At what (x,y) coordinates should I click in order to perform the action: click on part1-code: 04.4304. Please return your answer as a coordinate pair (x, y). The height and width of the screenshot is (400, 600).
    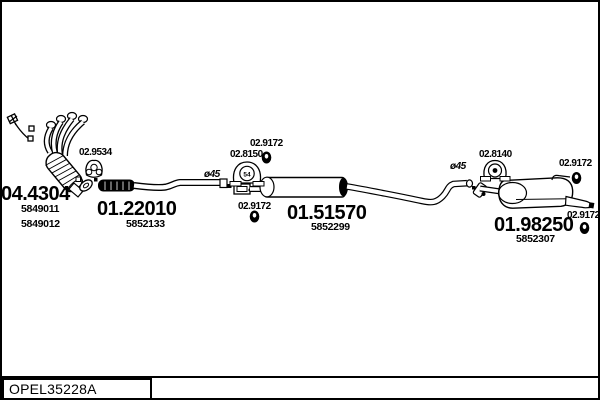
    Looking at the image, I should click on (35, 194).